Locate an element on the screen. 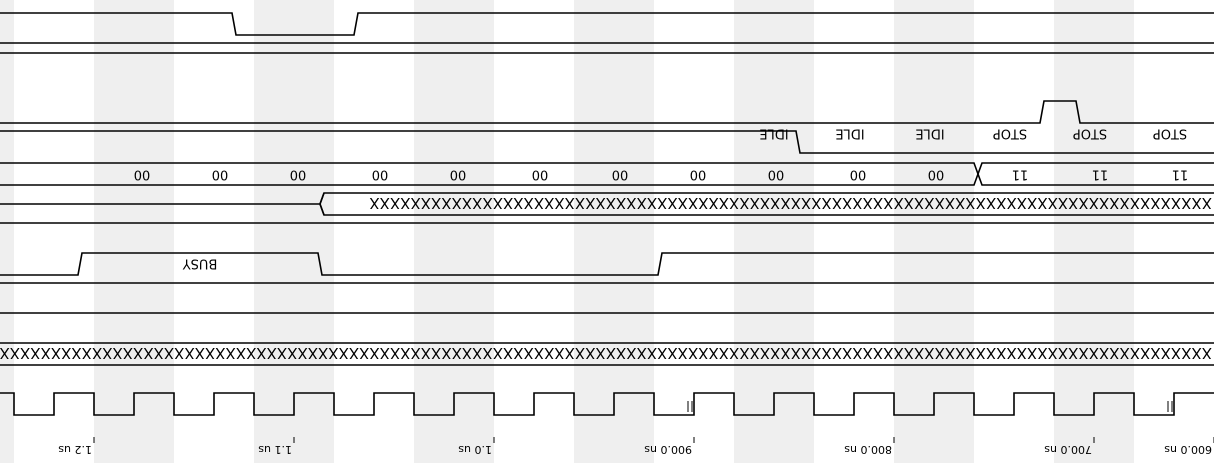 This screenshot has width=1214, height=463. signal-bus-byte: 11 11 11 00 00 00 00 00 00 00 00 00 00 00 is located at coordinates (607, 174).